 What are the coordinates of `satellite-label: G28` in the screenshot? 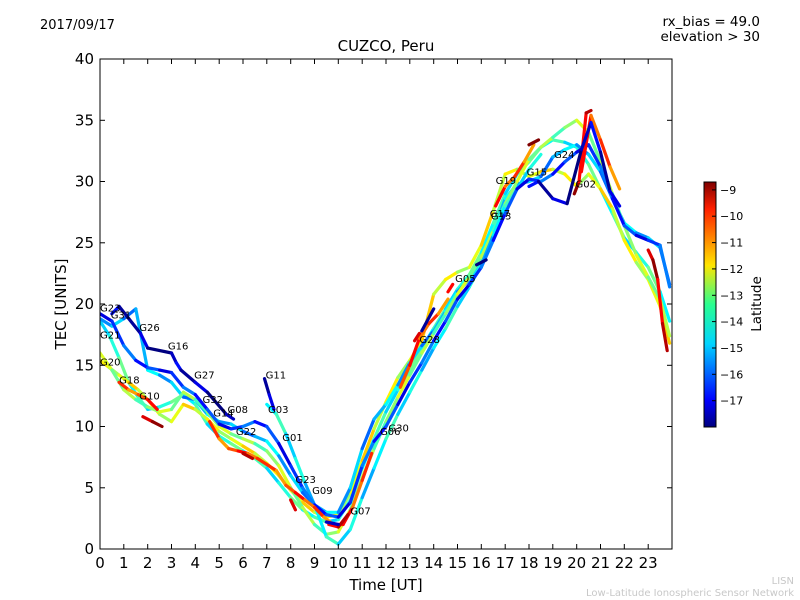 It's located at (429, 340).